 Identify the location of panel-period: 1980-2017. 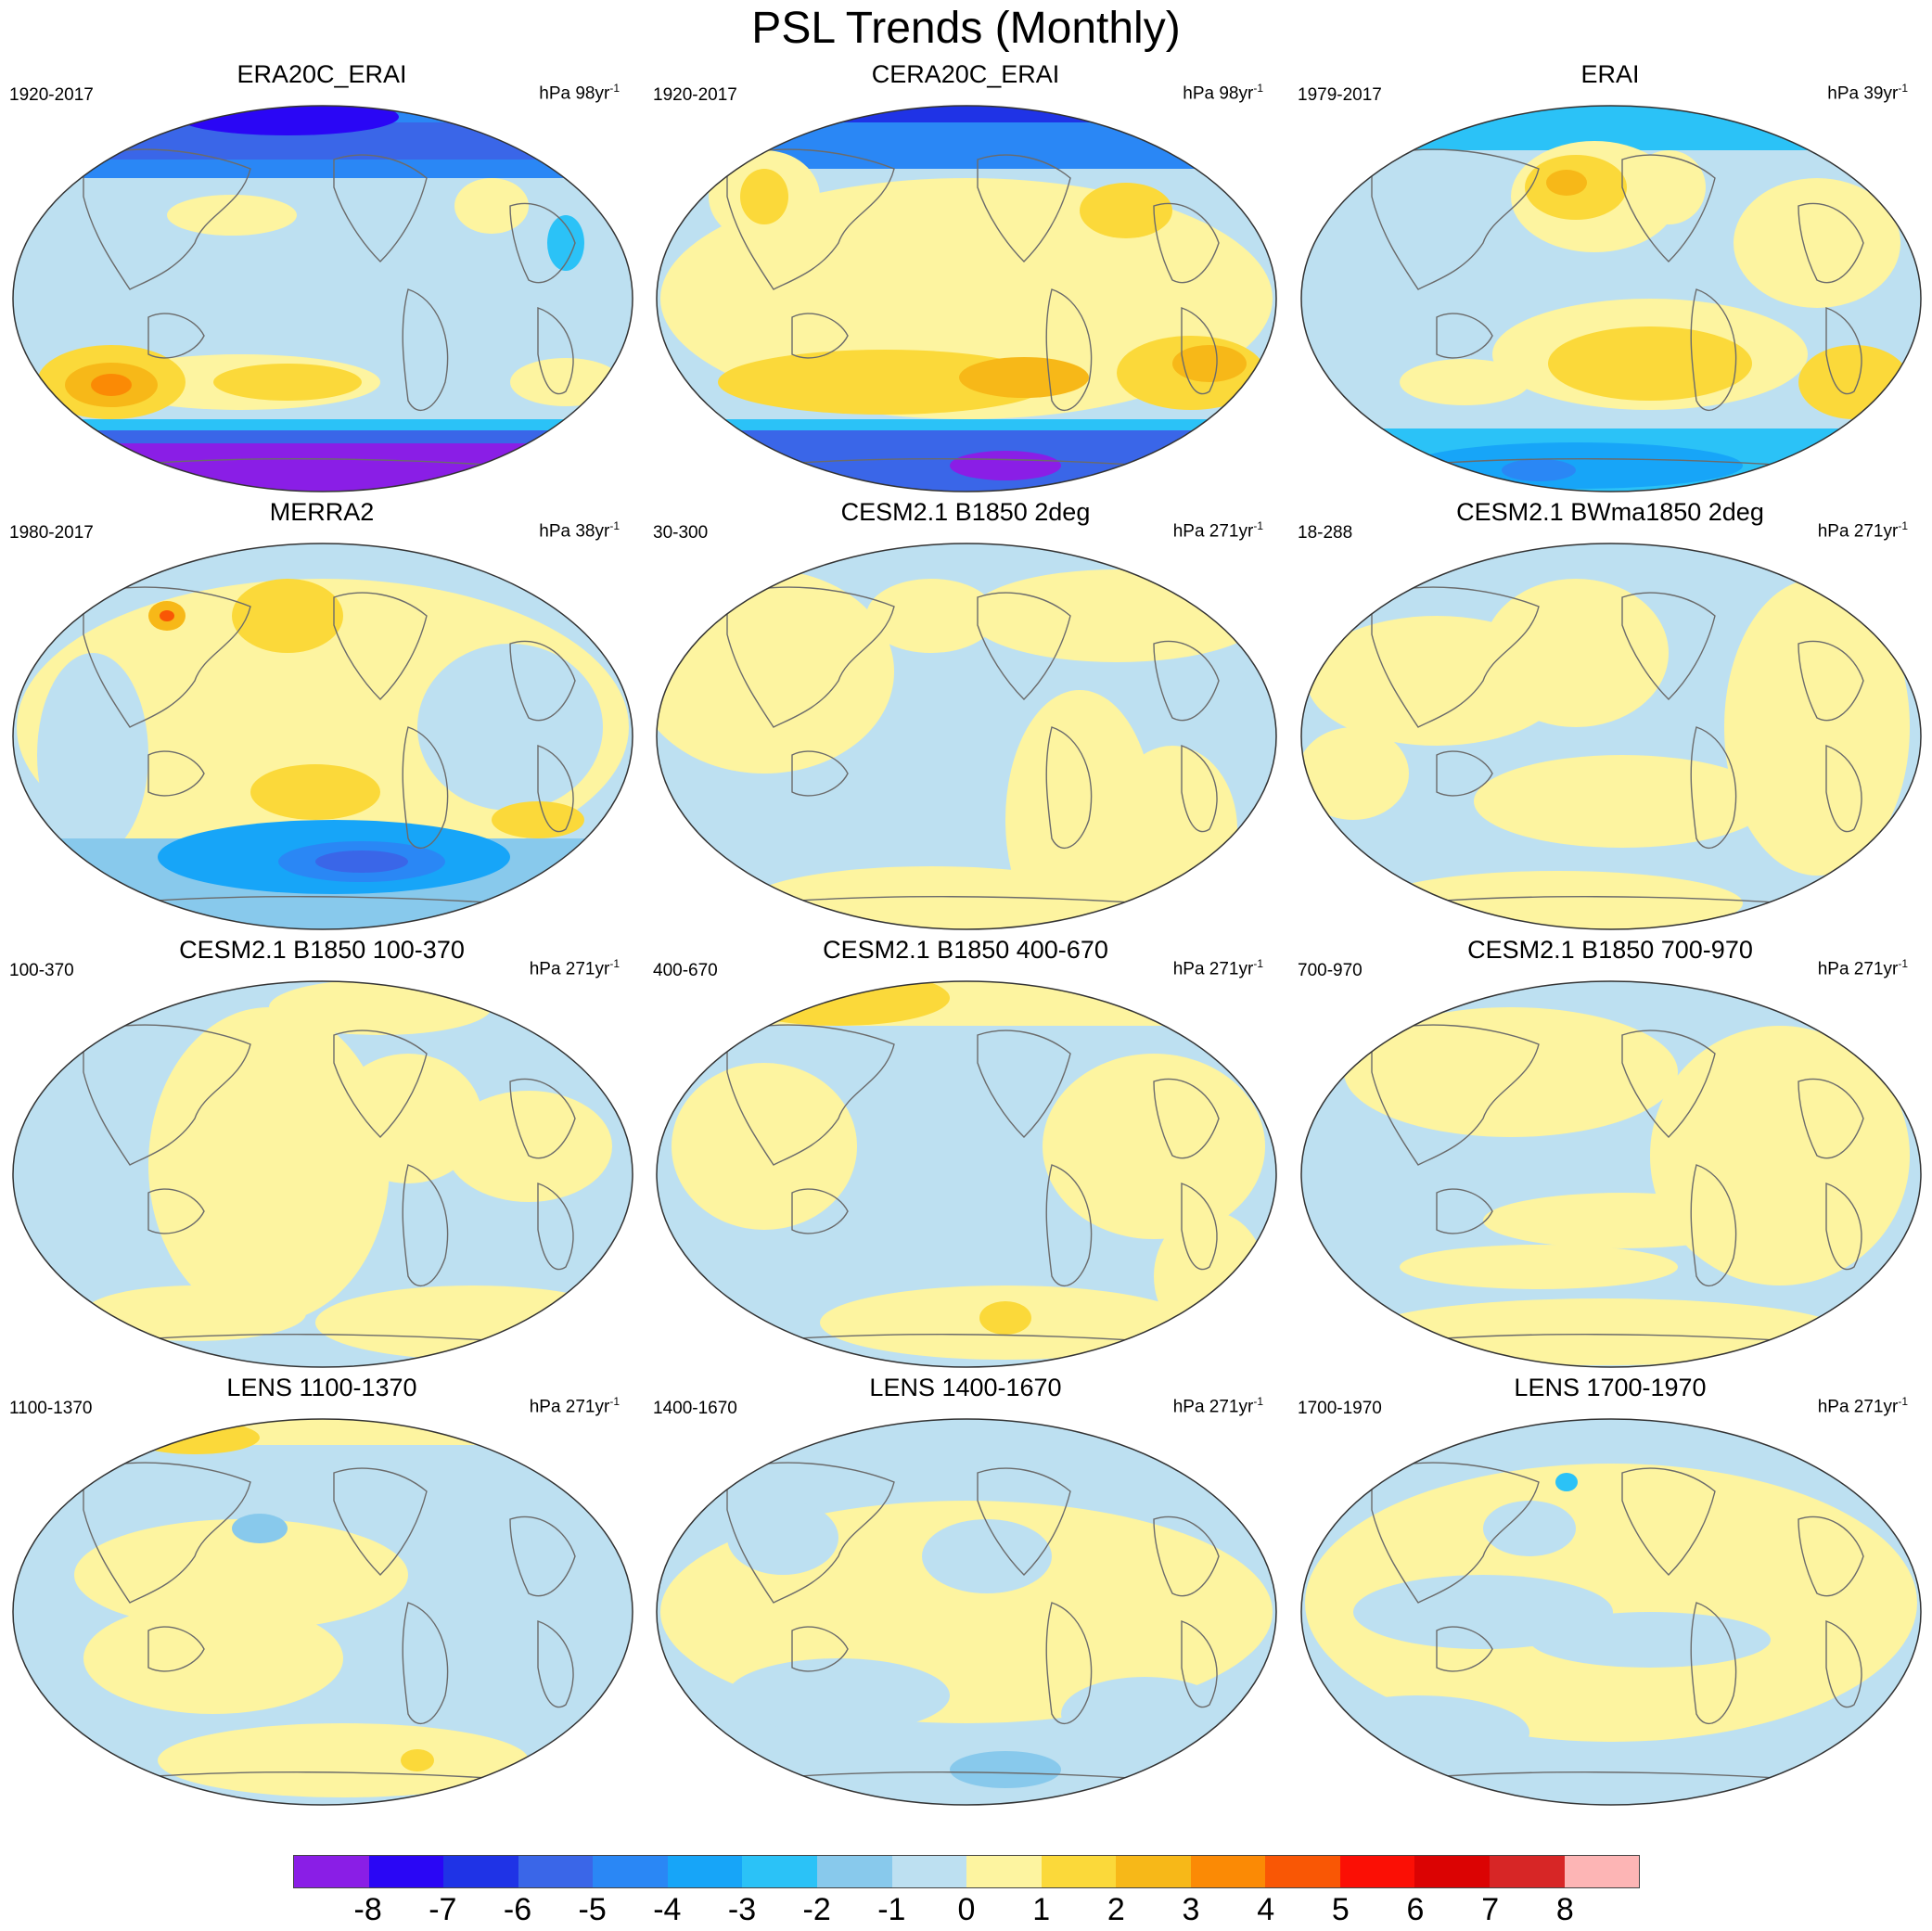
(51, 533).